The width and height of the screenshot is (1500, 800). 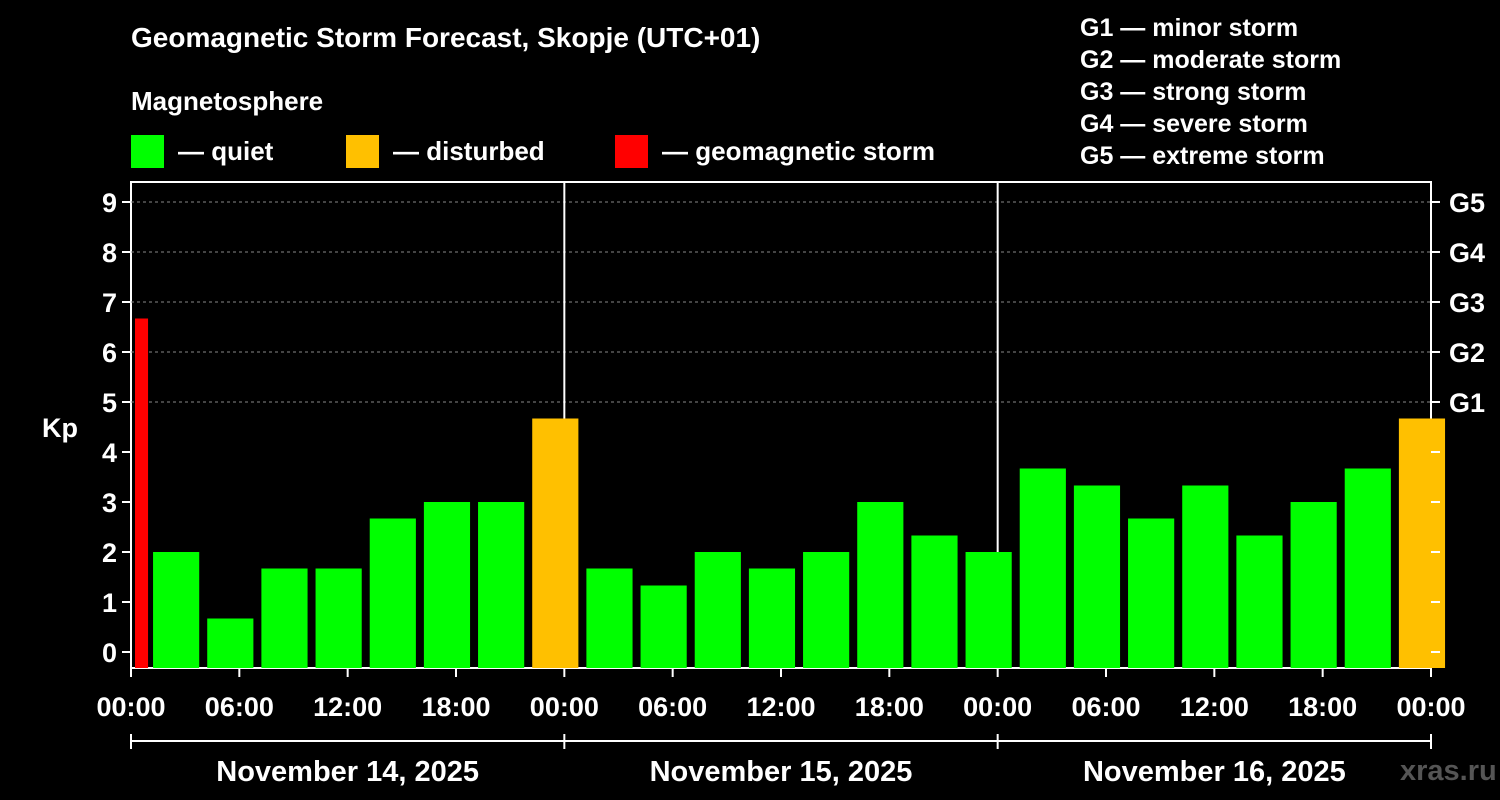 What do you see at coordinates (109, 203) in the screenshot?
I see `y-tick-label: 9` at bounding box center [109, 203].